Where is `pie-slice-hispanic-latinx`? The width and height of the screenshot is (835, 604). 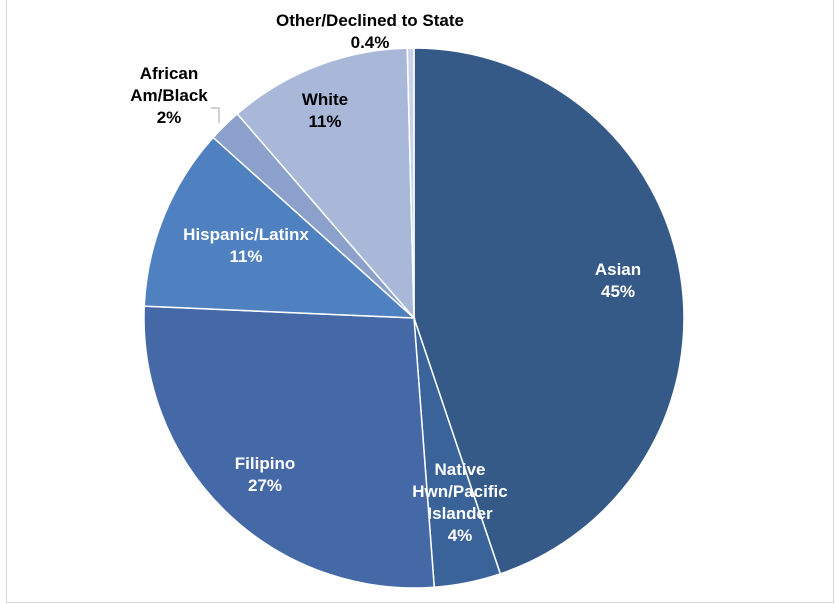
pie-slice-hispanic-latinx is located at coordinates (280, 227).